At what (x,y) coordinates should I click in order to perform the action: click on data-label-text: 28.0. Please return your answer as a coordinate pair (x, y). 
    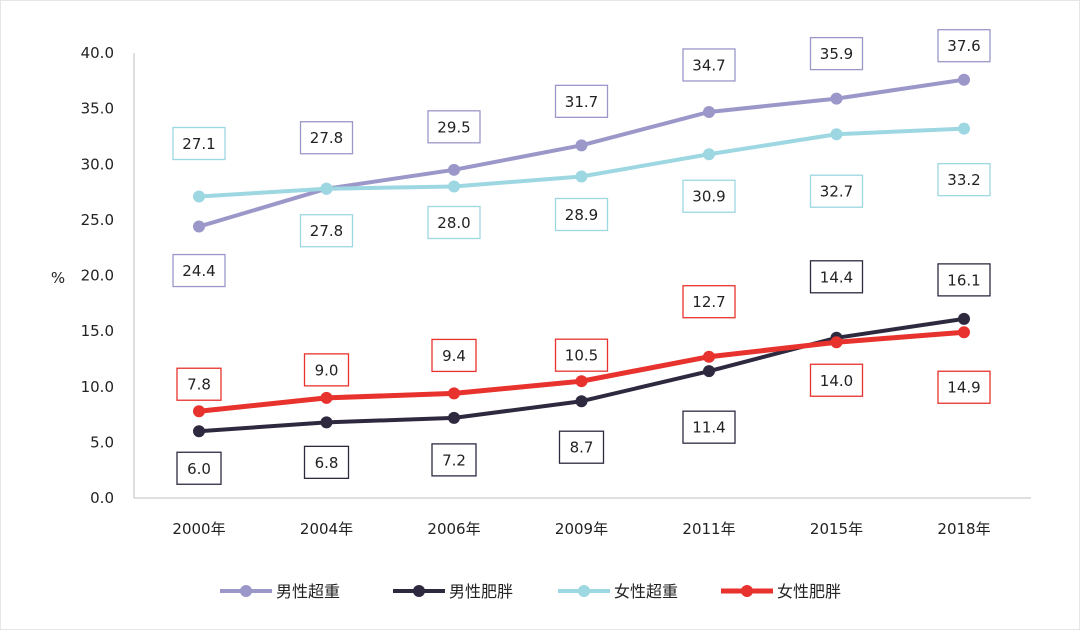
    Looking at the image, I should click on (453, 223).